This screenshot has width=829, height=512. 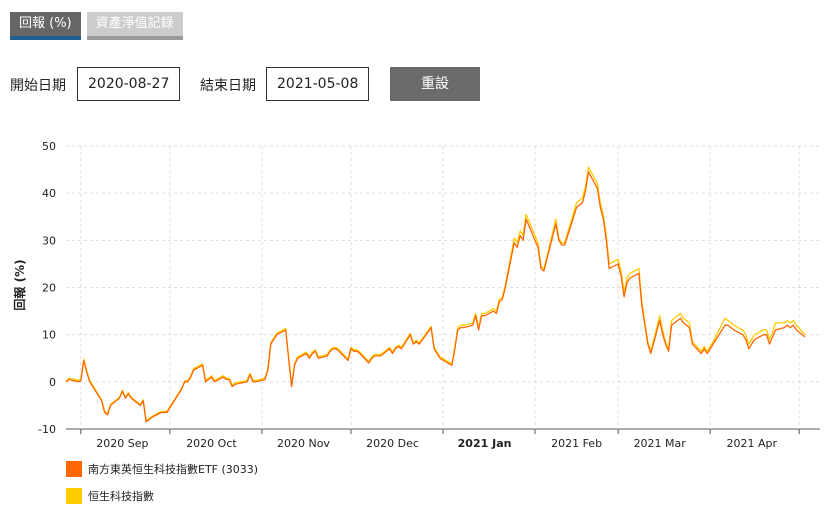 I want to click on end-date-input: 2021-05-08, so click(x=317, y=84).